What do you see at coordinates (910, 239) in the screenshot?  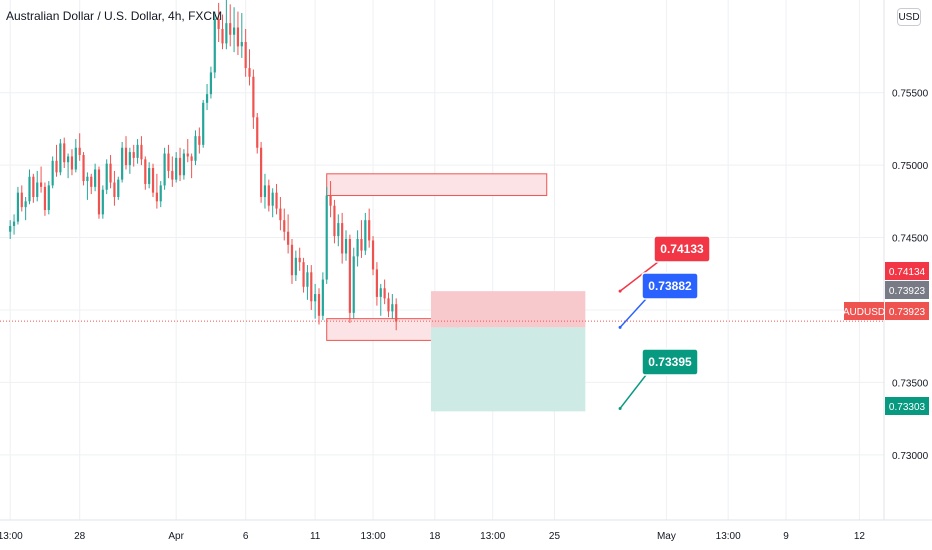 I see `price-tick-label: 0.74500` at bounding box center [910, 239].